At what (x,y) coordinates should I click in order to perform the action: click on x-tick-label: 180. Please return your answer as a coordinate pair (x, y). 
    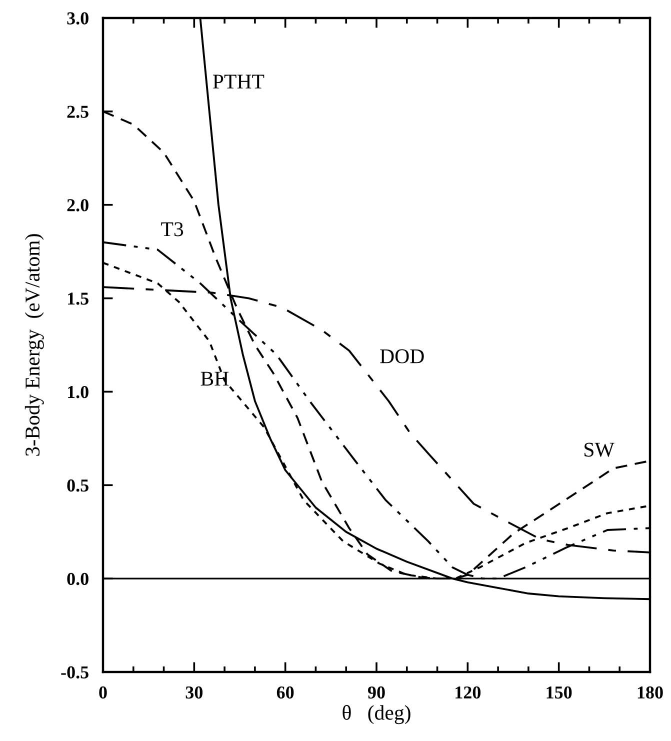
    Looking at the image, I should click on (650, 692).